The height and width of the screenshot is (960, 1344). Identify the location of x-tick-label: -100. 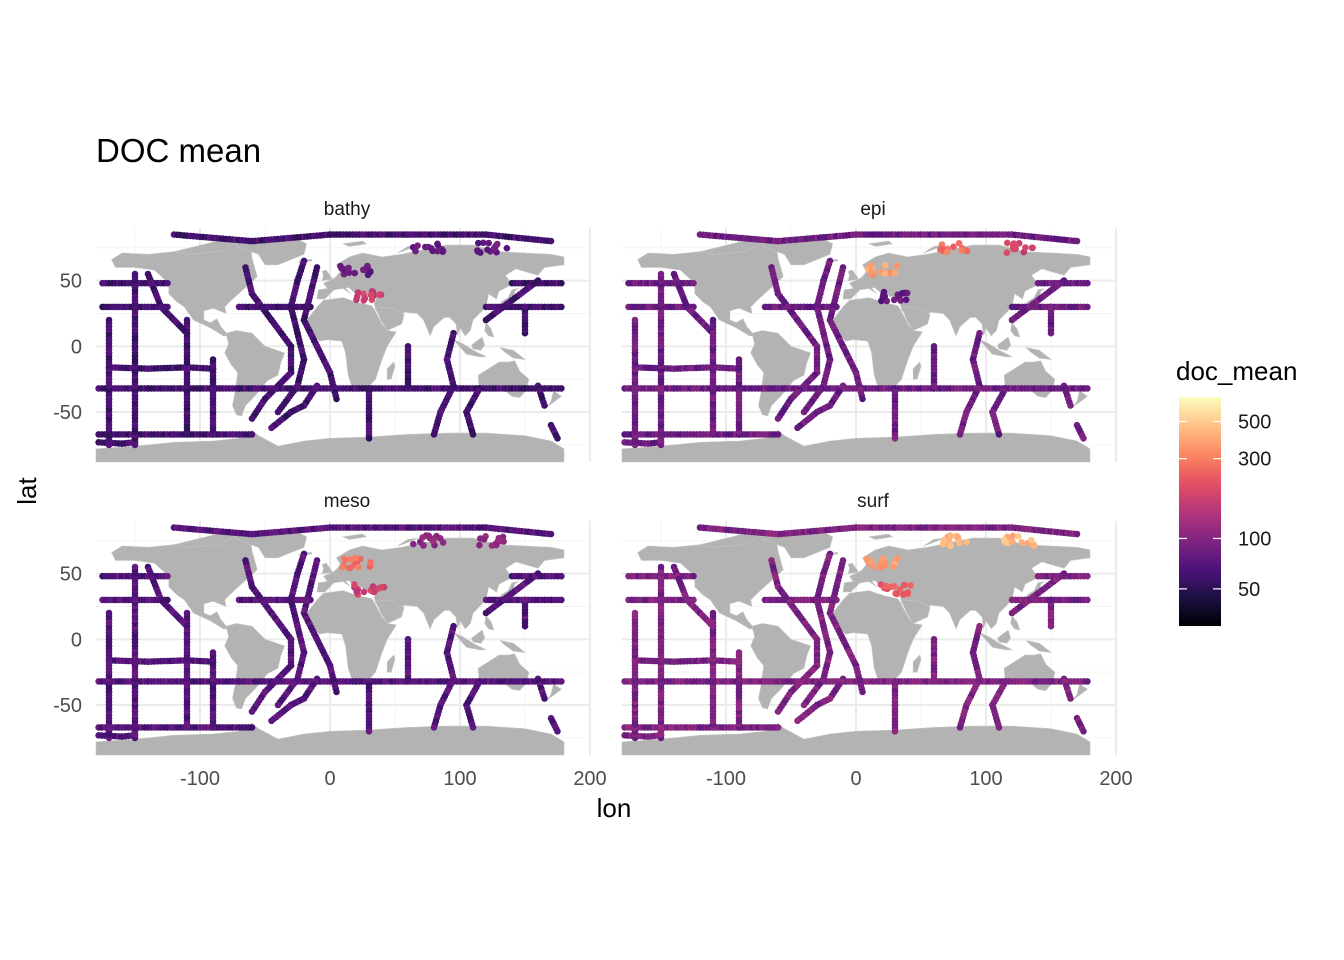
(726, 779).